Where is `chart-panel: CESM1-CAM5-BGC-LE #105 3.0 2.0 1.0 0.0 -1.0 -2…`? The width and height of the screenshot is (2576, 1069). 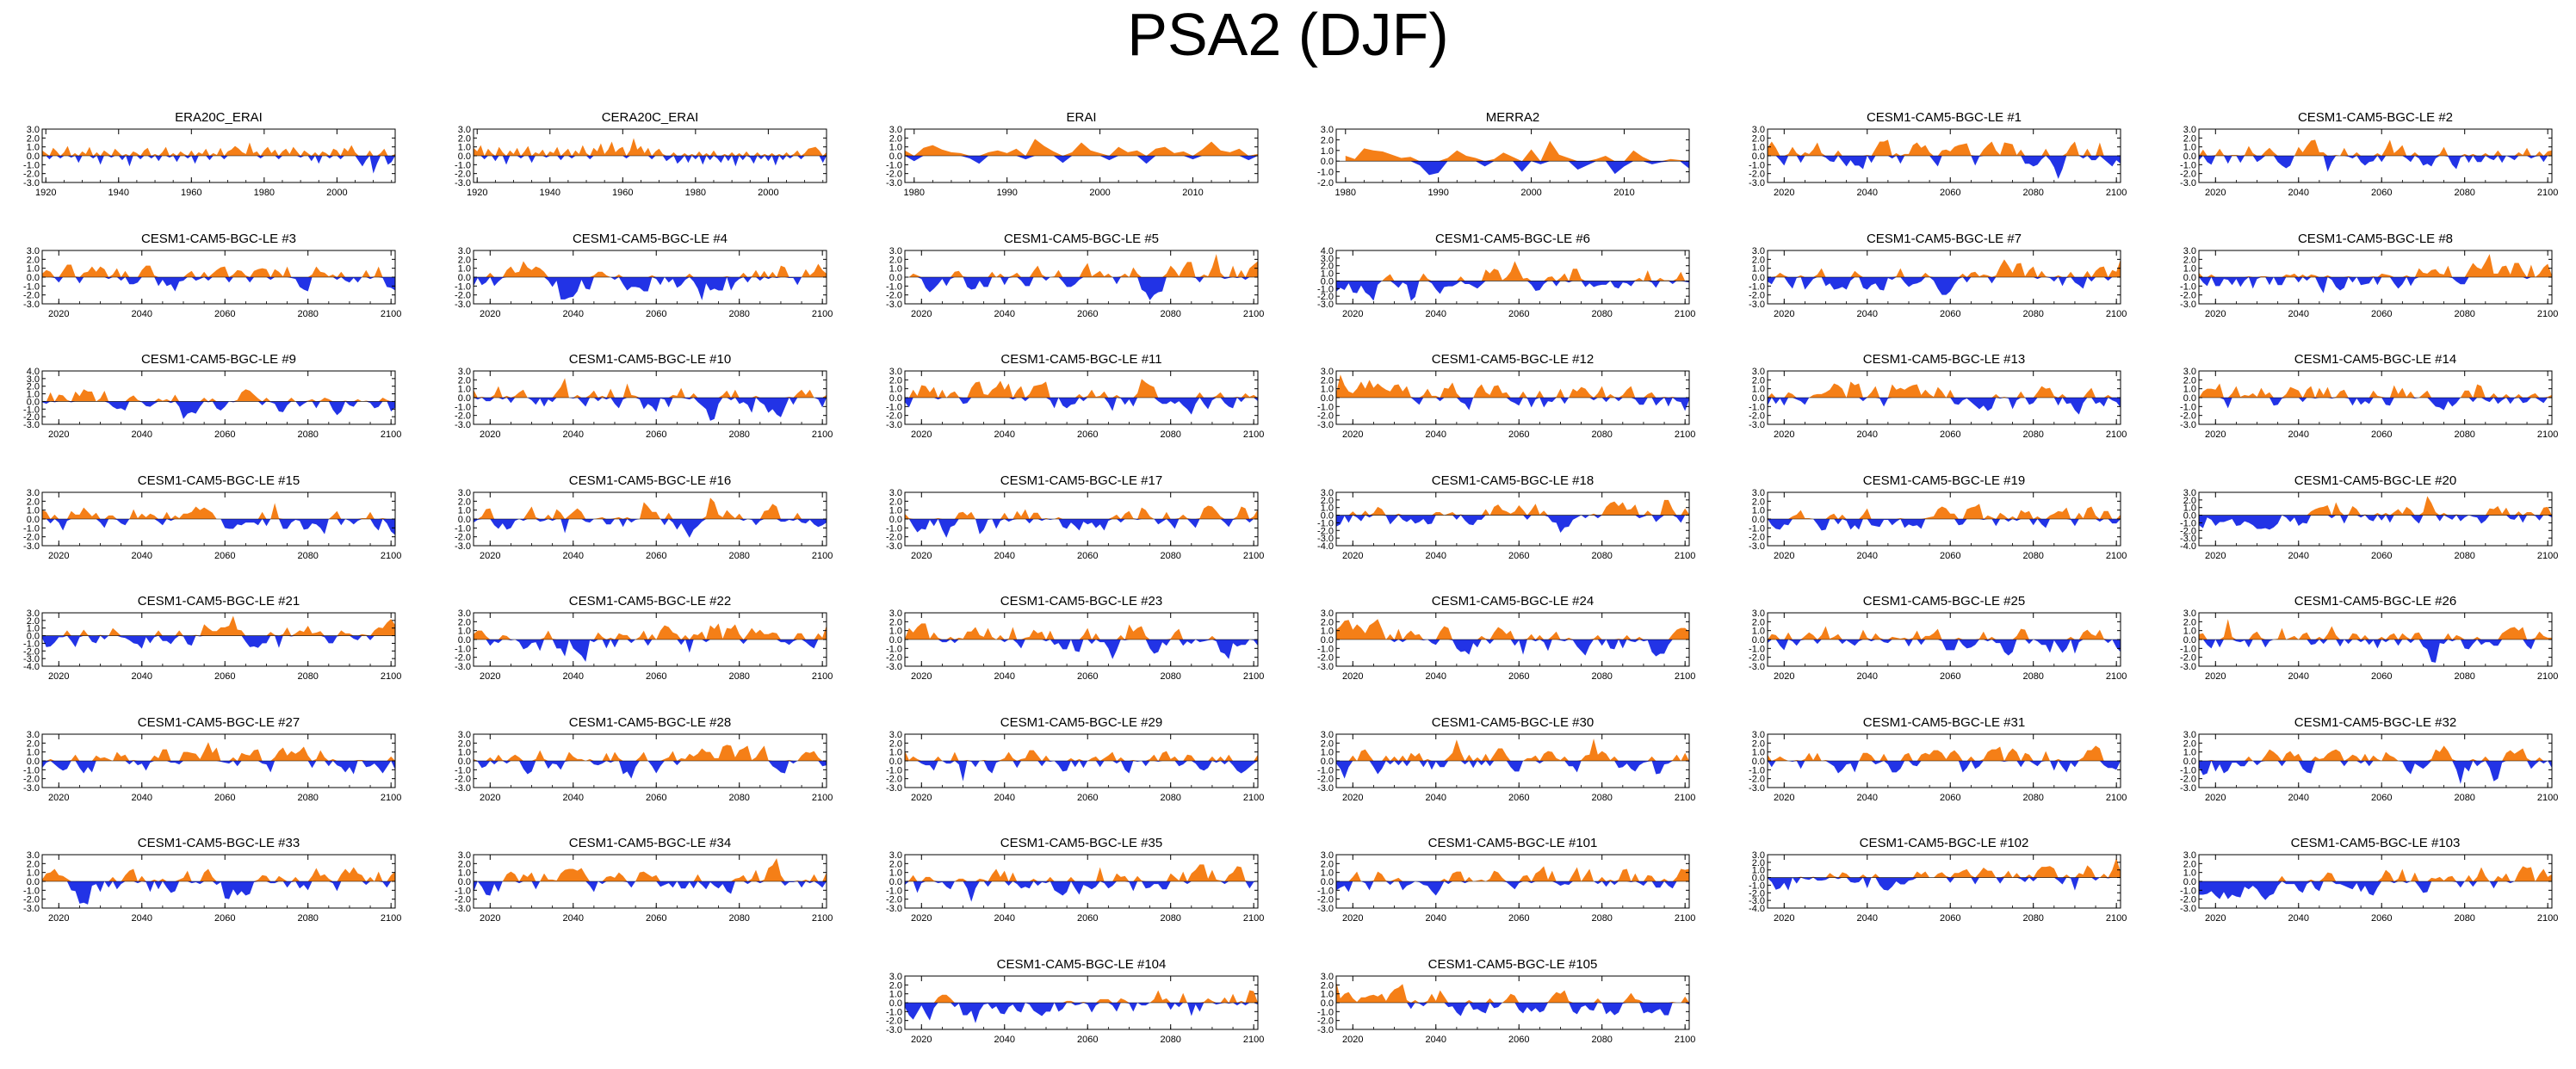 chart-panel: CESM1-CAM5-BGC-LE #105 3.0 2.0 1.0 0.0 -1.0 -2… is located at coordinates (1496, 1005).